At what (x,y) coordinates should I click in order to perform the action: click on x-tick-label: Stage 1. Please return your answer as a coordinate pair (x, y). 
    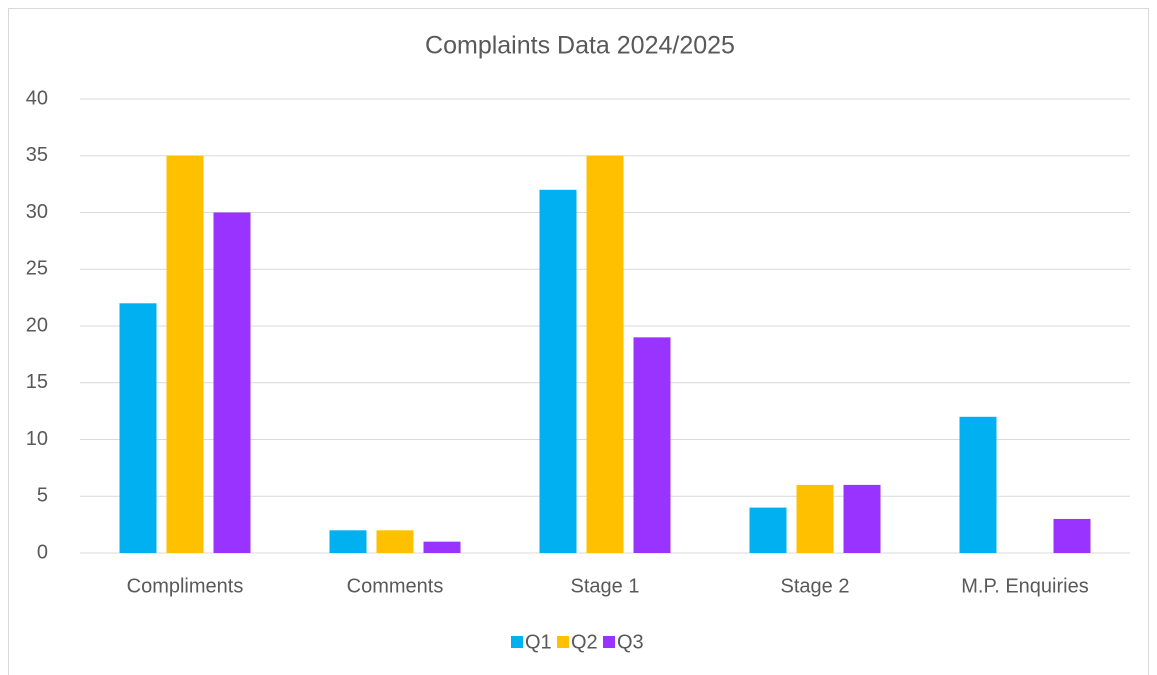
    Looking at the image, I should click on (605, 586).